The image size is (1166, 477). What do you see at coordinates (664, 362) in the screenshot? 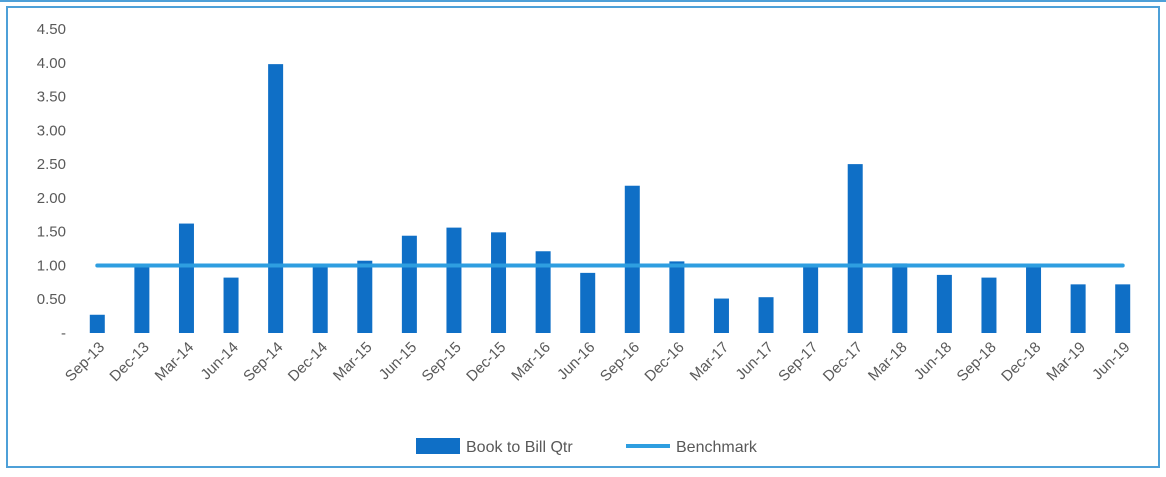
I see `x-tick-label: Dec-16` at bounding box center [664, 362].